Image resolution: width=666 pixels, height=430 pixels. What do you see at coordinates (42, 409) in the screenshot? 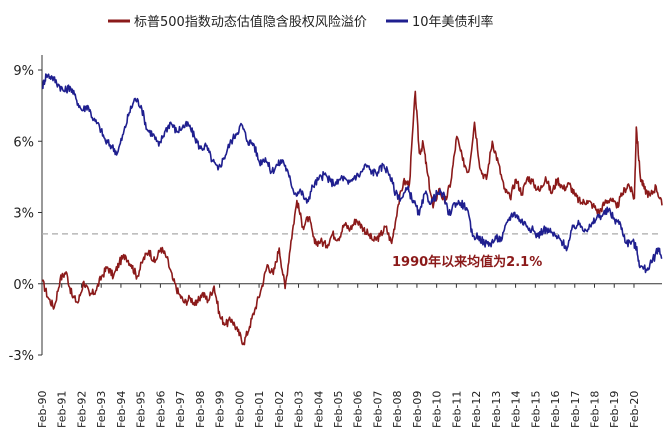
I see `x-tick-label: Feb-90` at bounding box center [42, 409].